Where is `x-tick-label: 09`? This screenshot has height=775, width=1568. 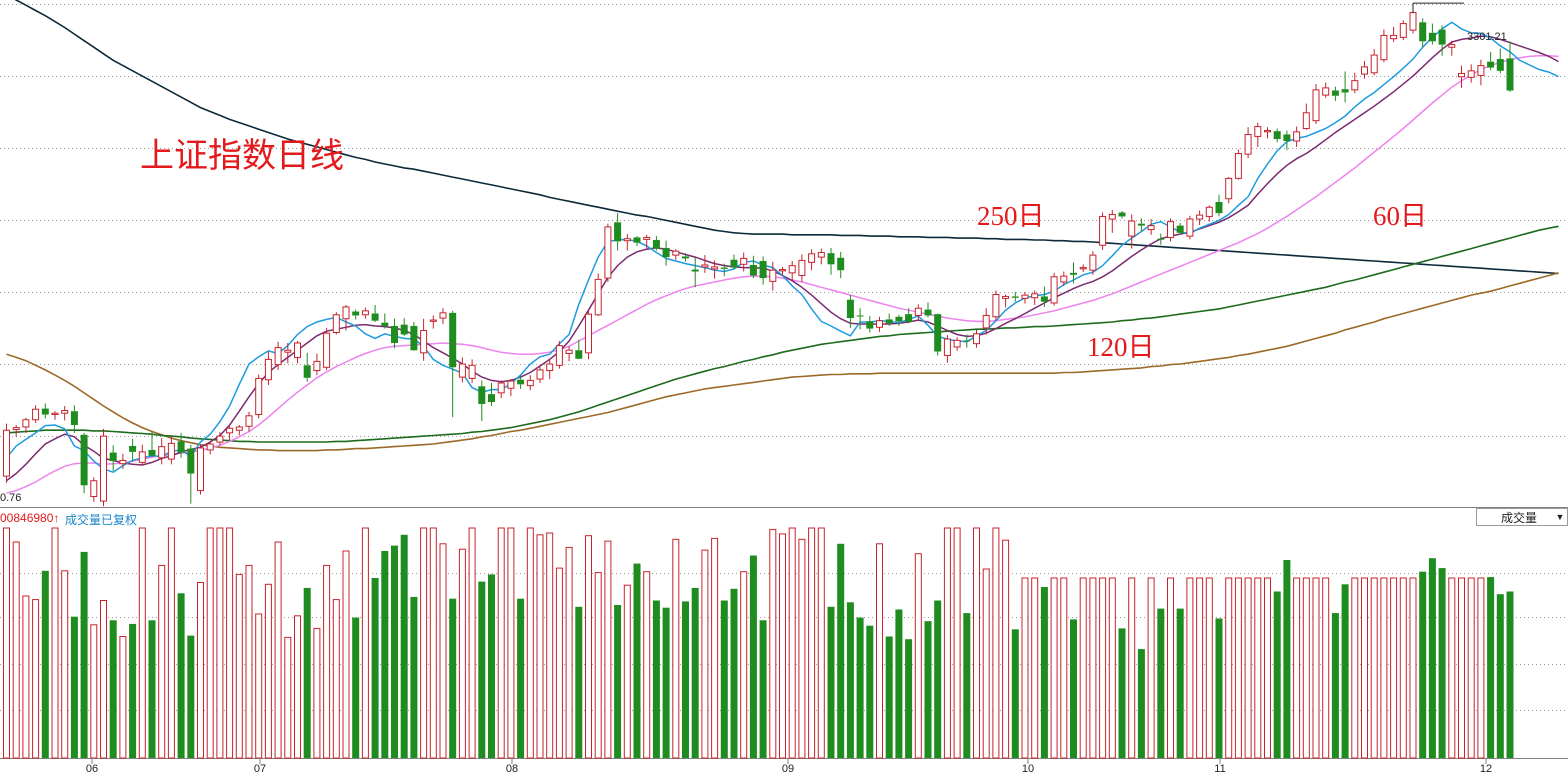
x-tick-label: 09 is located at coordinates (788, 769).